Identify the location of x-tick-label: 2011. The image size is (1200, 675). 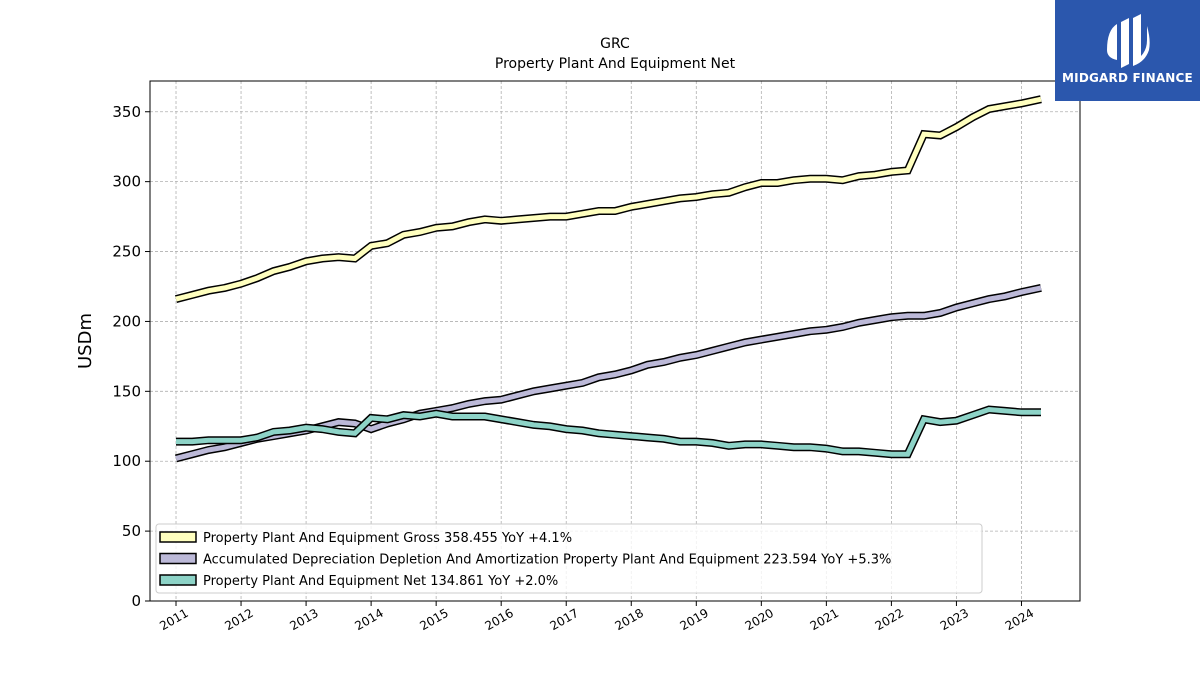
(173, 619).